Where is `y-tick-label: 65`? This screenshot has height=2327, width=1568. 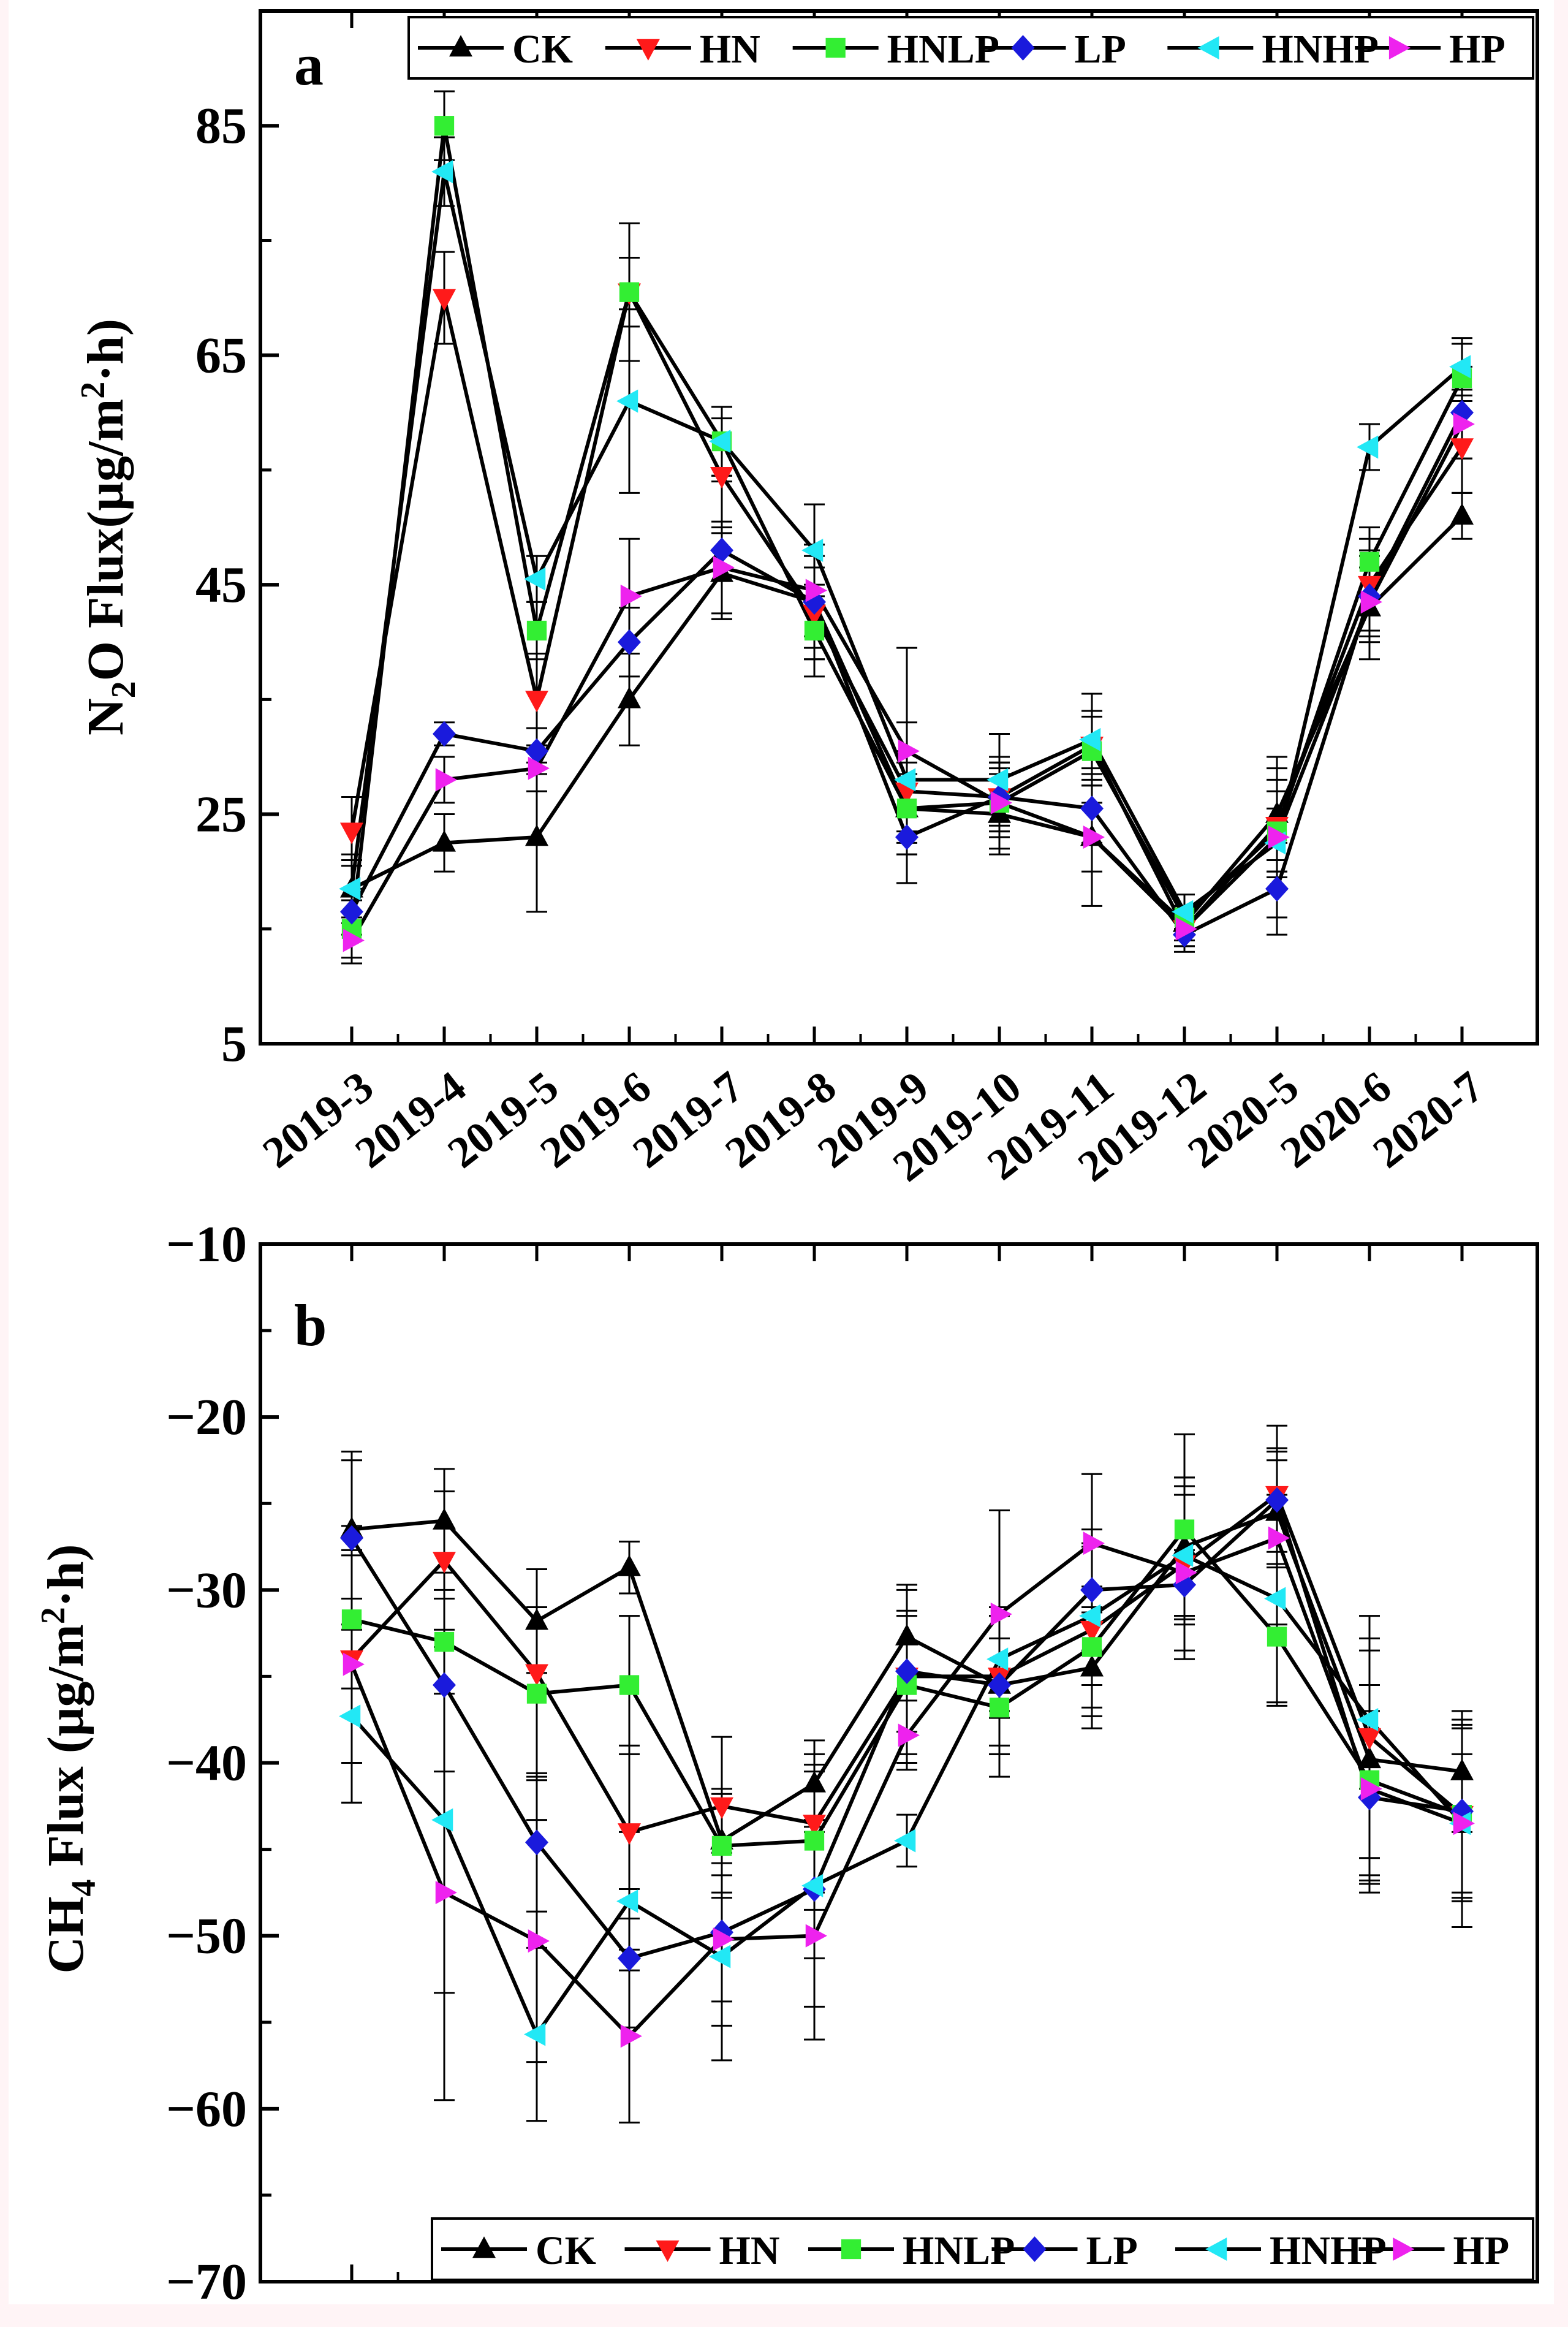 y-tick-label: 65 is located at coordinates (221, 355).